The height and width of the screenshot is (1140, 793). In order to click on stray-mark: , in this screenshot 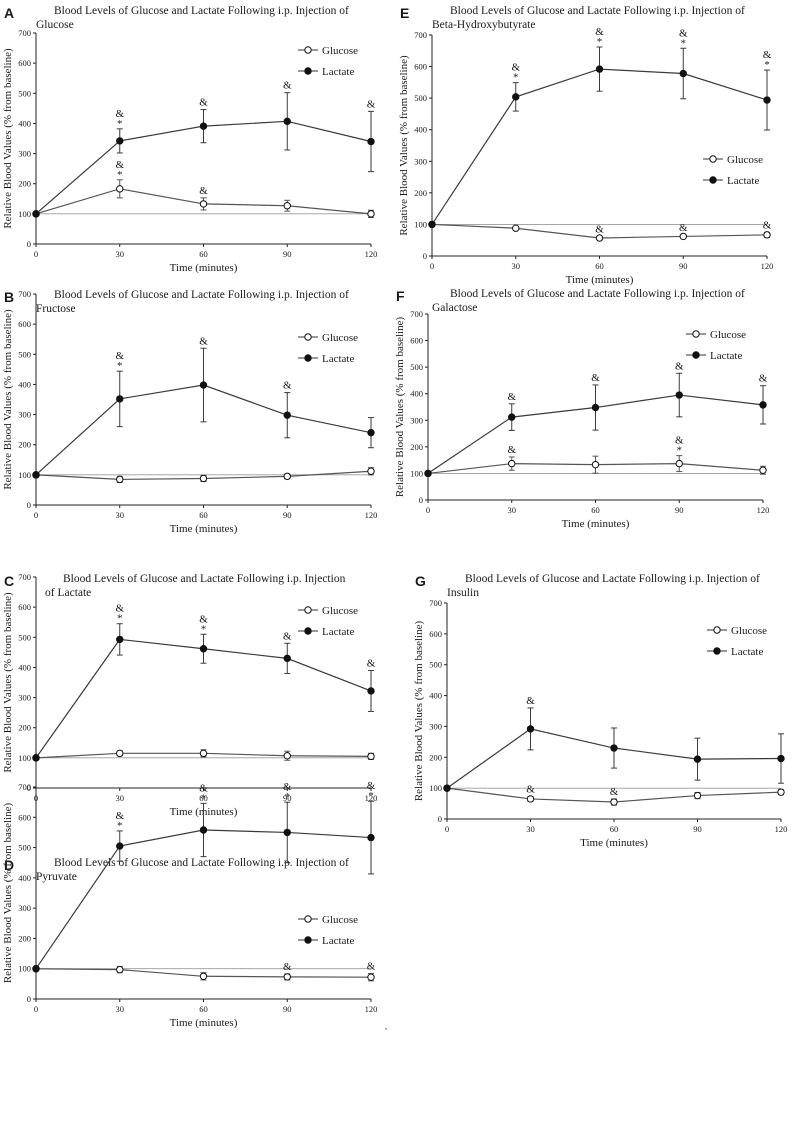, I will do `click(386, 1026)`.